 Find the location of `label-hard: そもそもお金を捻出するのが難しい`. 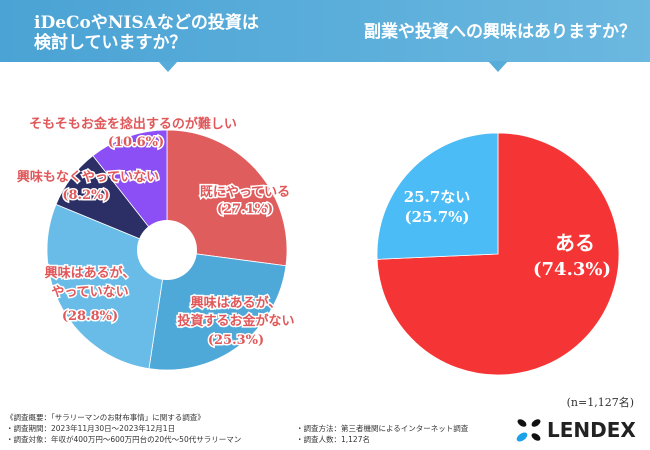

label-hard: そもそもお金を捻出するのが難しい is located at coordinates (133, 124).